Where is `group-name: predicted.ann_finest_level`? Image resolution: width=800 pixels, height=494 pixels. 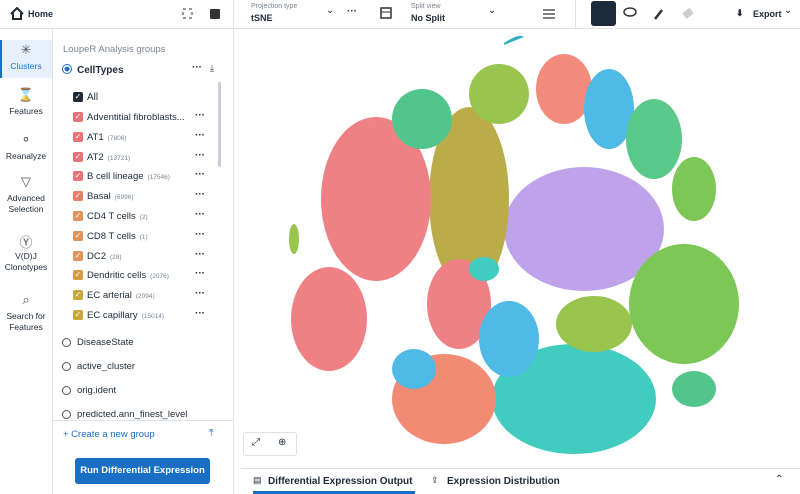
group-name: predicted.ann_finest_level is located at coordinates (132, 414).